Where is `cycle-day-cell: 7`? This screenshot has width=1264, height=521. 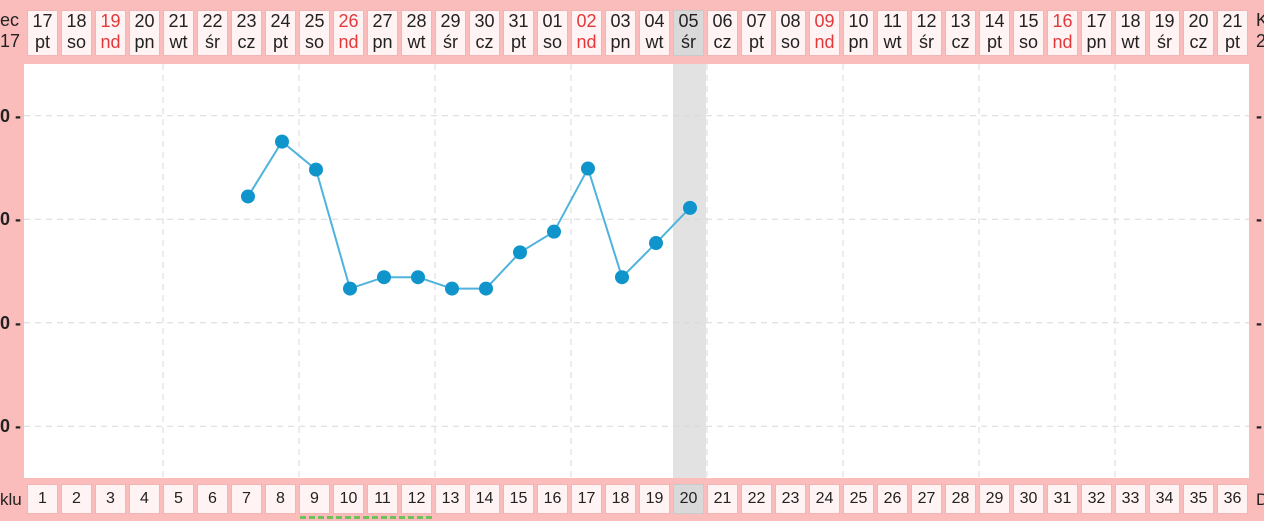 cycle-day-cell: 7 is located at coordinates (246, 499).